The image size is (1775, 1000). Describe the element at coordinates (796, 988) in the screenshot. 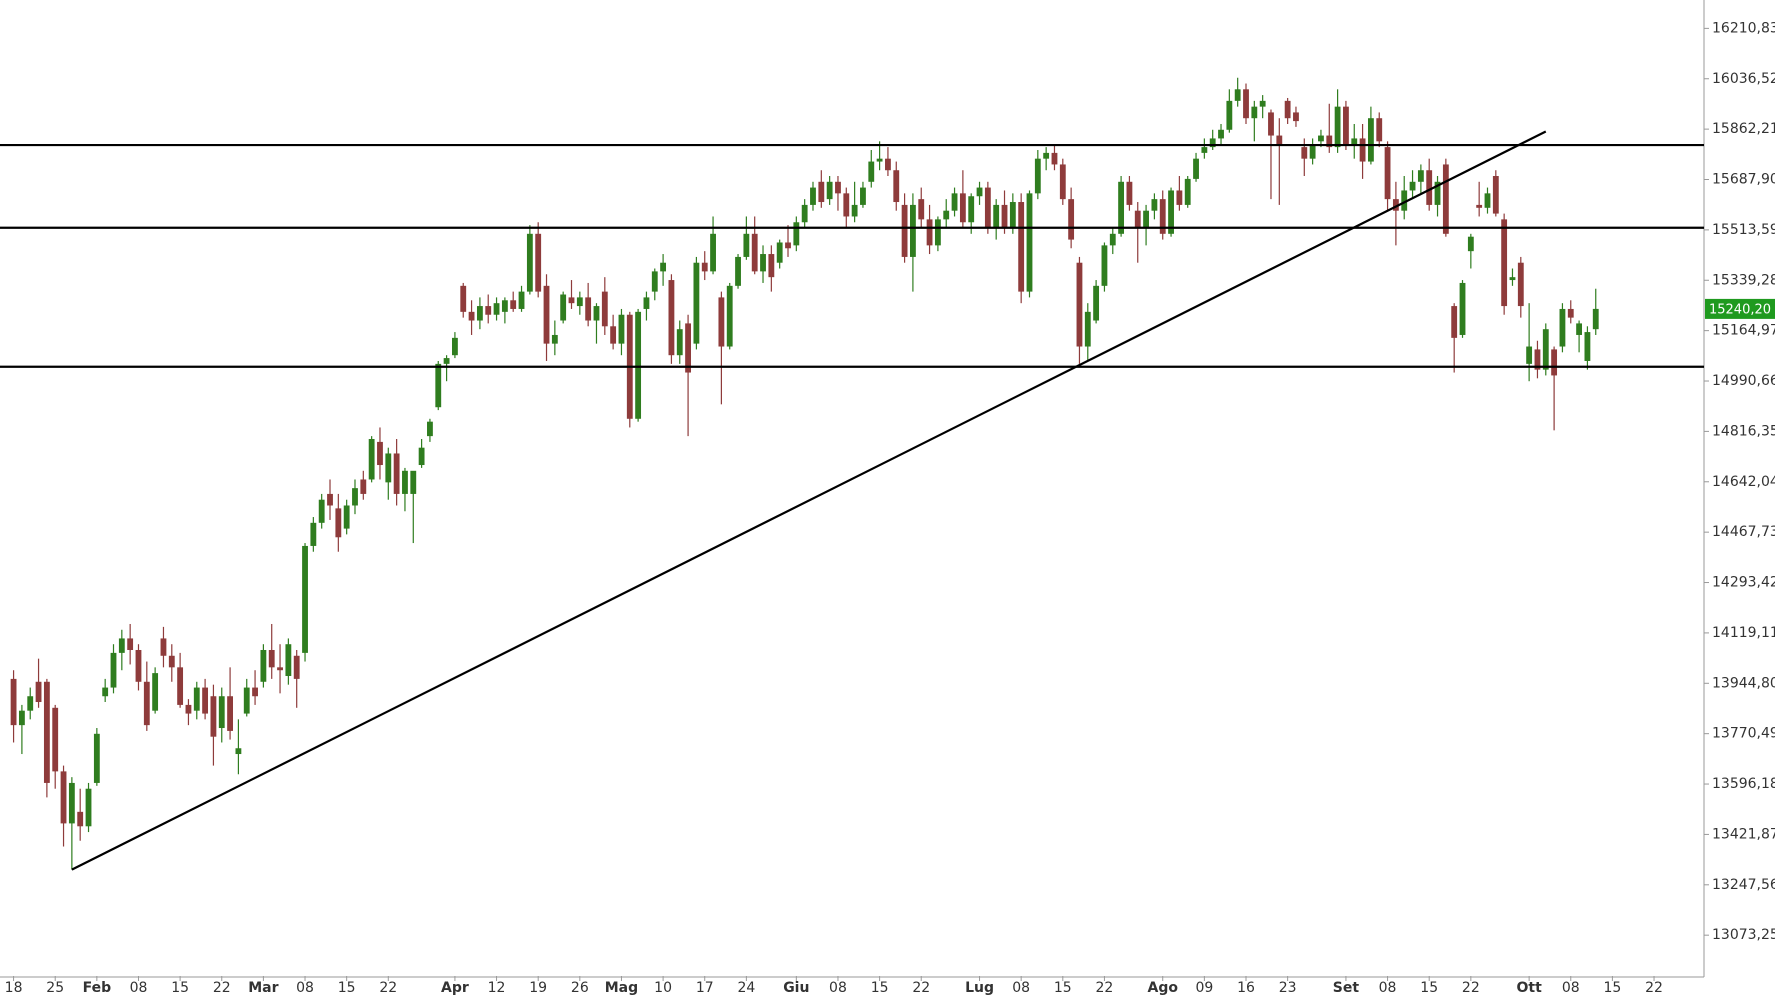

I see `x-tick-label: Giu` at that location.